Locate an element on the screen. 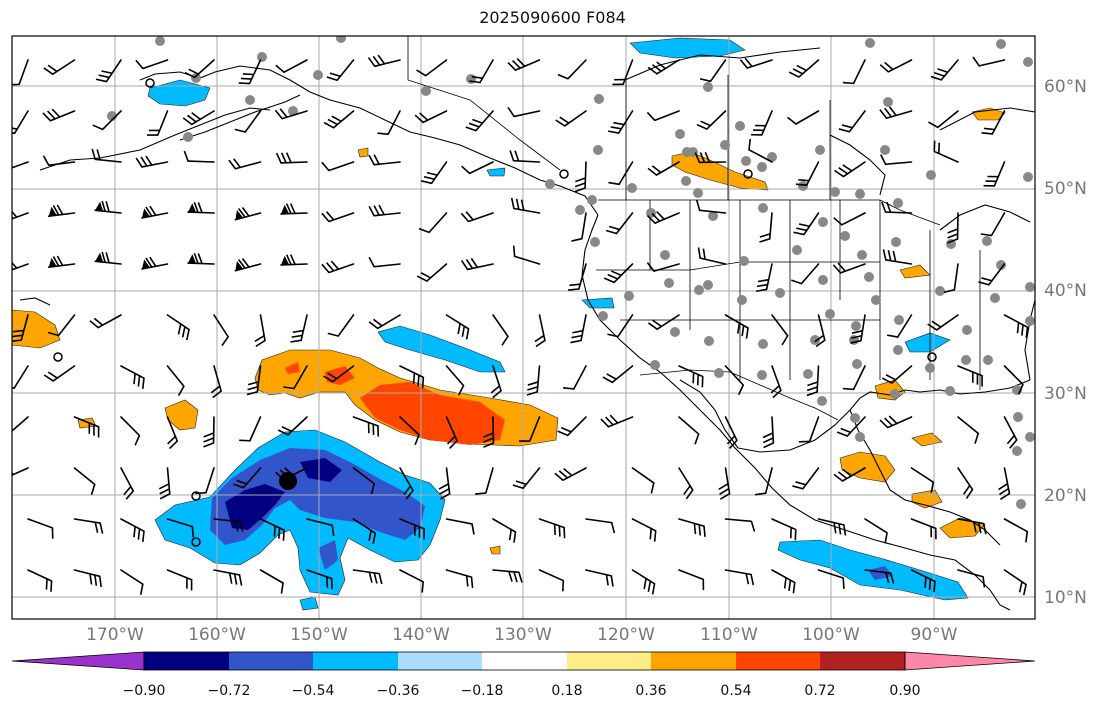 This screenshot has width=1105, height=712. map-title: 2025090600 F084 is located at coordinates (552, 17).